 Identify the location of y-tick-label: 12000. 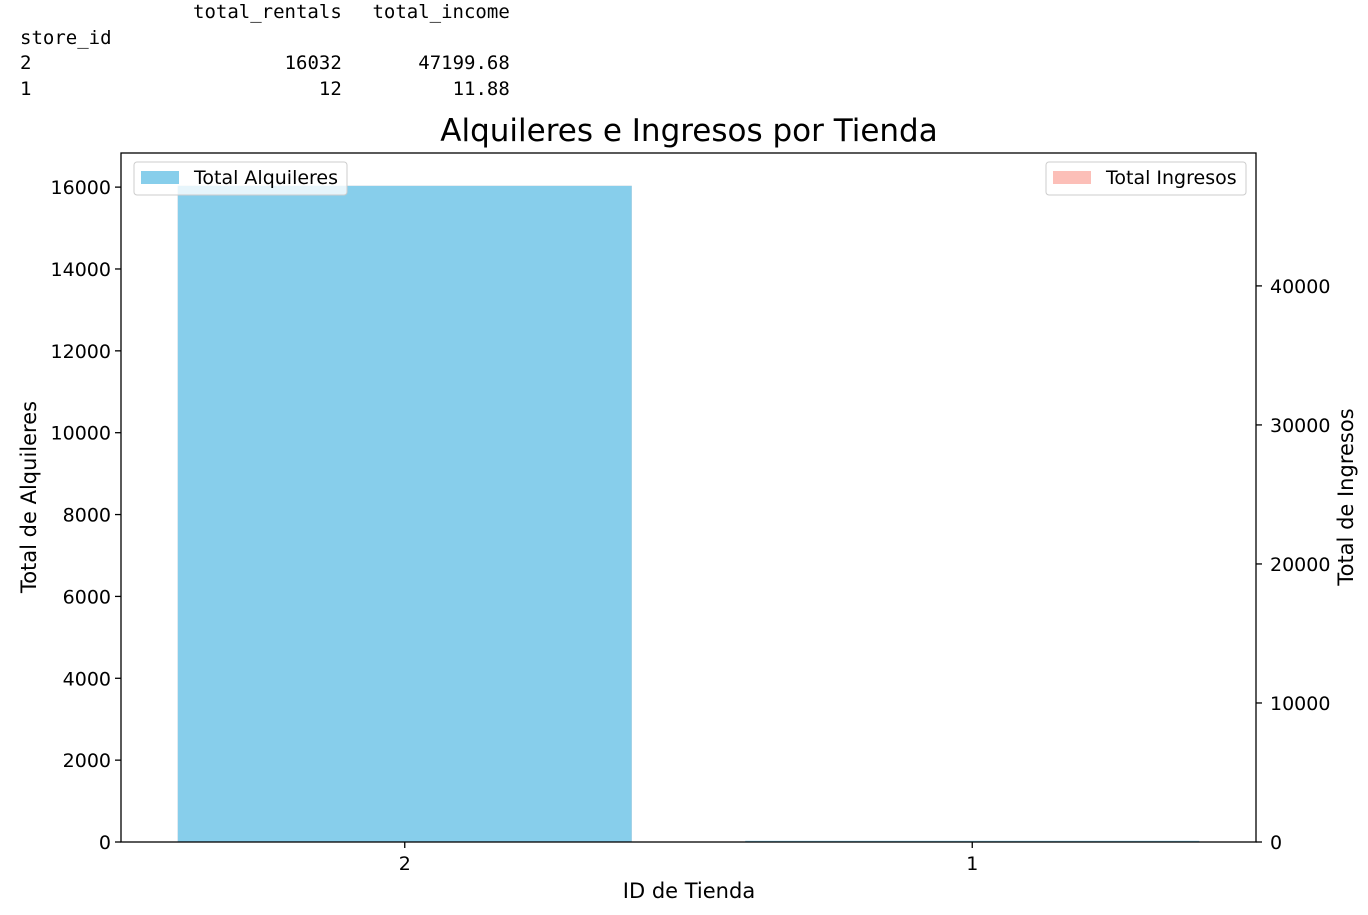
(81, 352).